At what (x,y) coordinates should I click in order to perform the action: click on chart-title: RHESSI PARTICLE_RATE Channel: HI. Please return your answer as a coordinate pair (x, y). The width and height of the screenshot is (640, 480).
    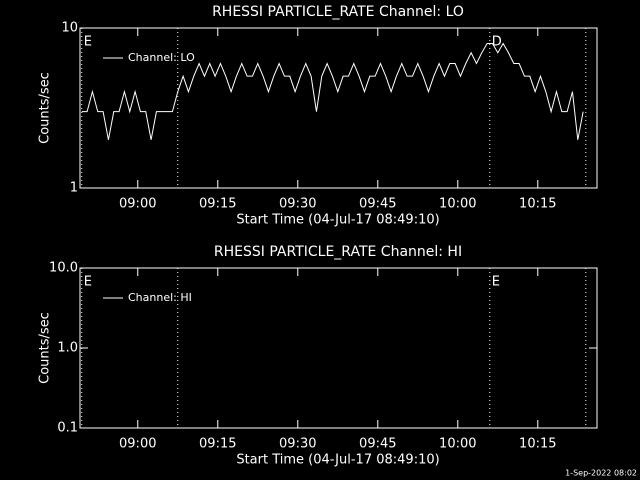
    Looking at the image, I should click on (338, 252).